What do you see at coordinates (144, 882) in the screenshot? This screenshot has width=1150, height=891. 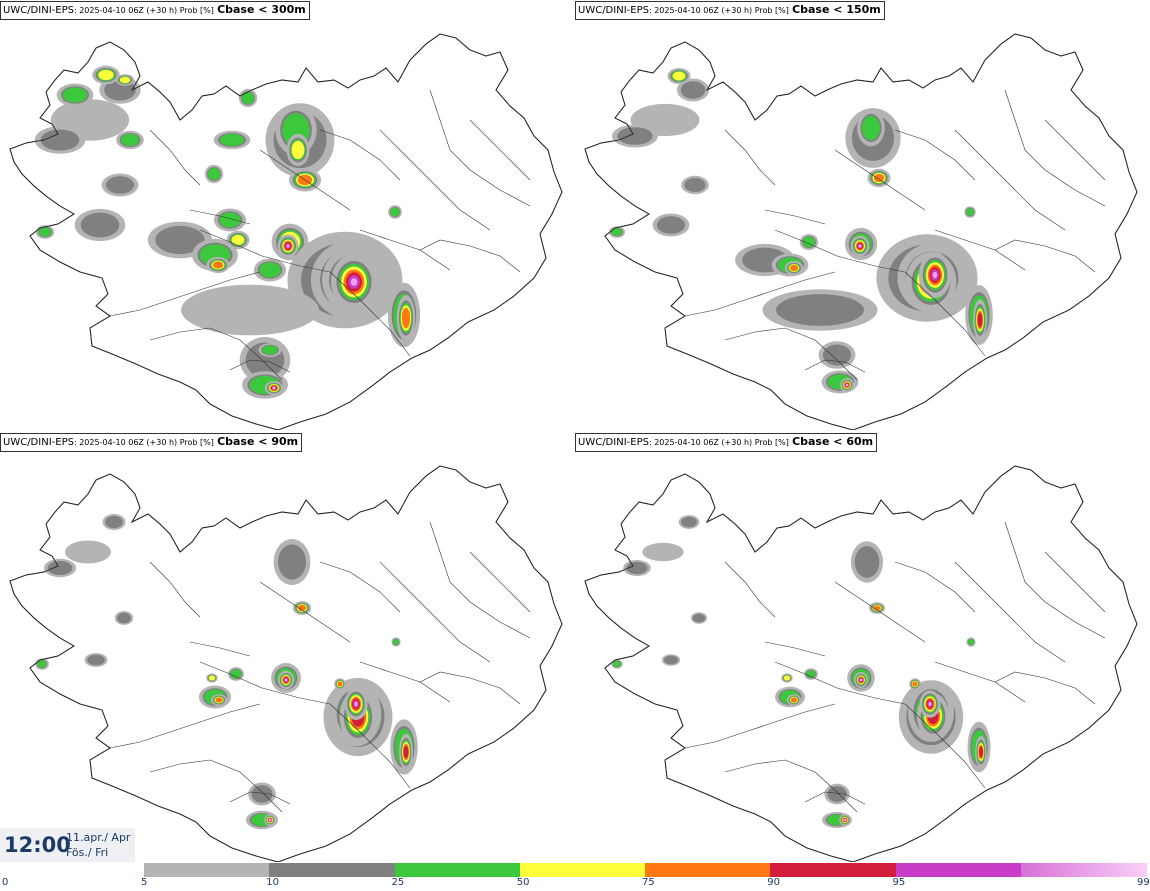 I see `colorbar-tick-label: 5` at bounding box center [144, 882].